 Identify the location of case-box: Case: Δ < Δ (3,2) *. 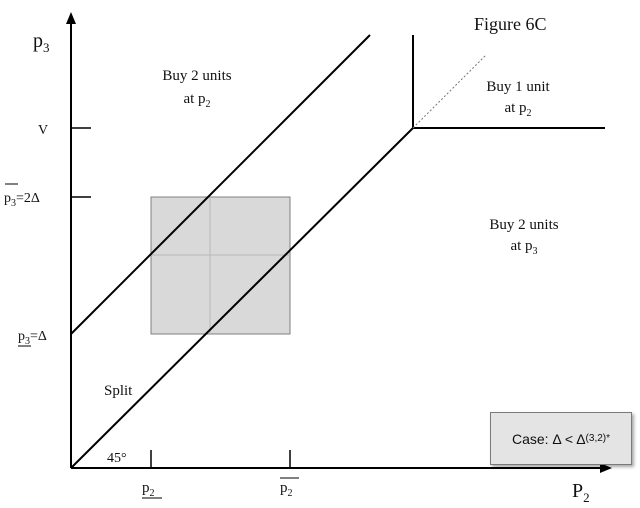
(561, 438).